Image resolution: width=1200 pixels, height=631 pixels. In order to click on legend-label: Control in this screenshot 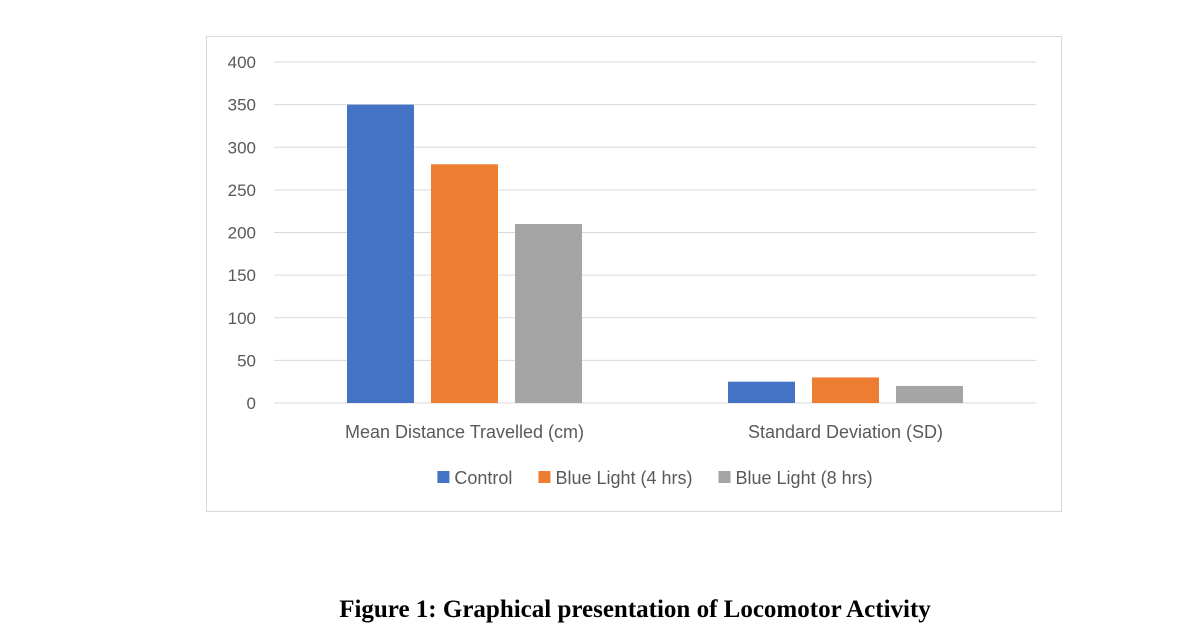, I will do `click(483, 478)`.